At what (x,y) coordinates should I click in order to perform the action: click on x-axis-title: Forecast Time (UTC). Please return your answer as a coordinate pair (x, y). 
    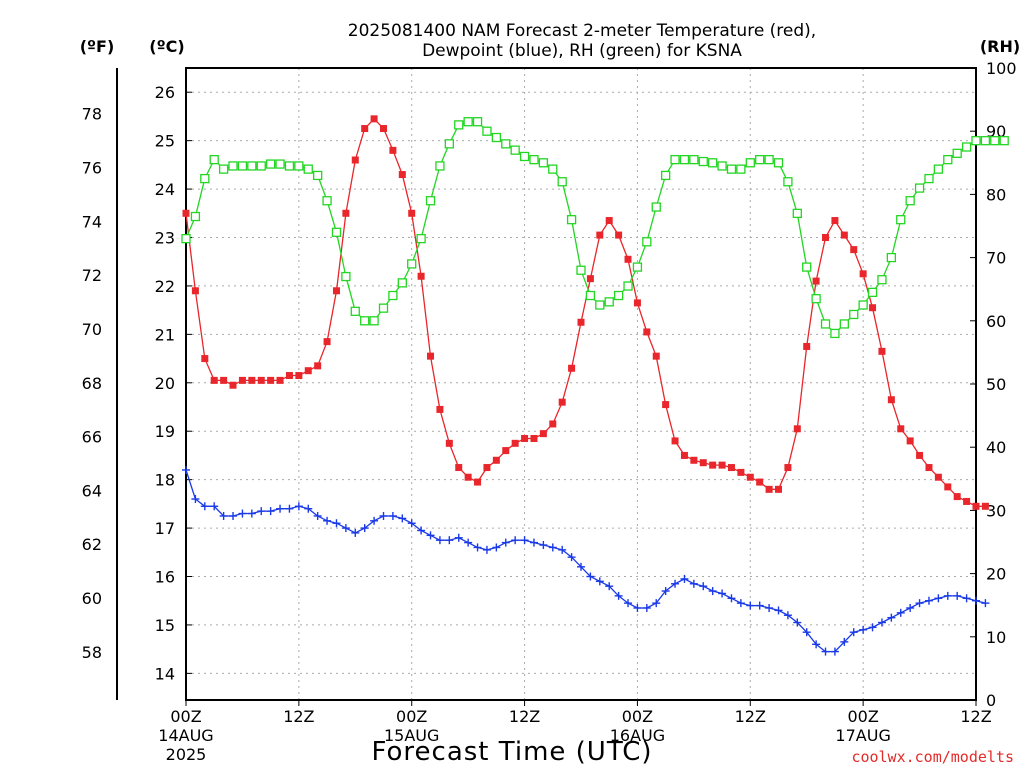
    Looking at the image, I should click on (511, 752).